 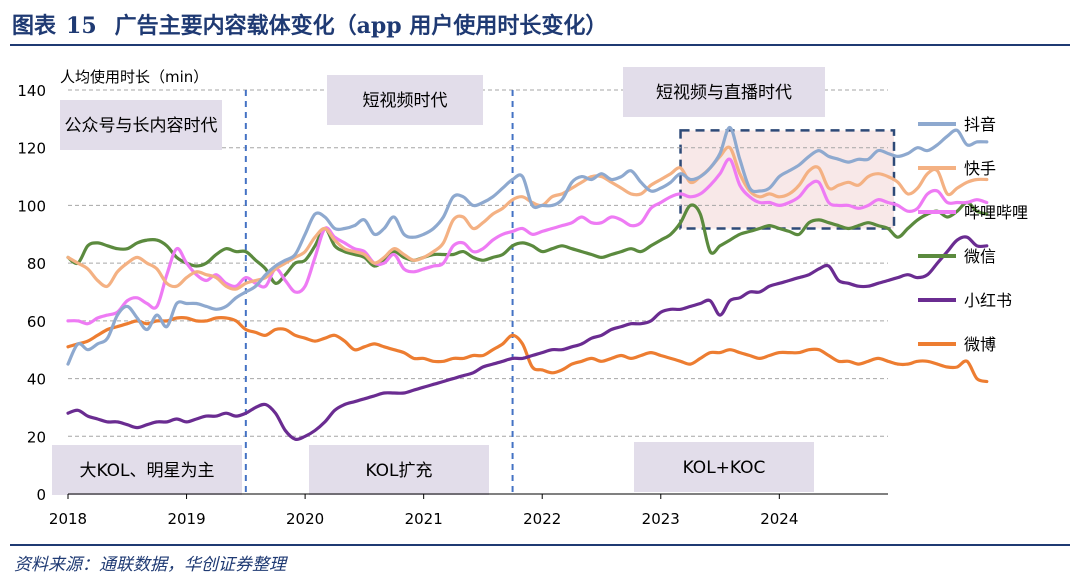 I want to click on x-tick-label: 2024, so click(x=779, y=519).